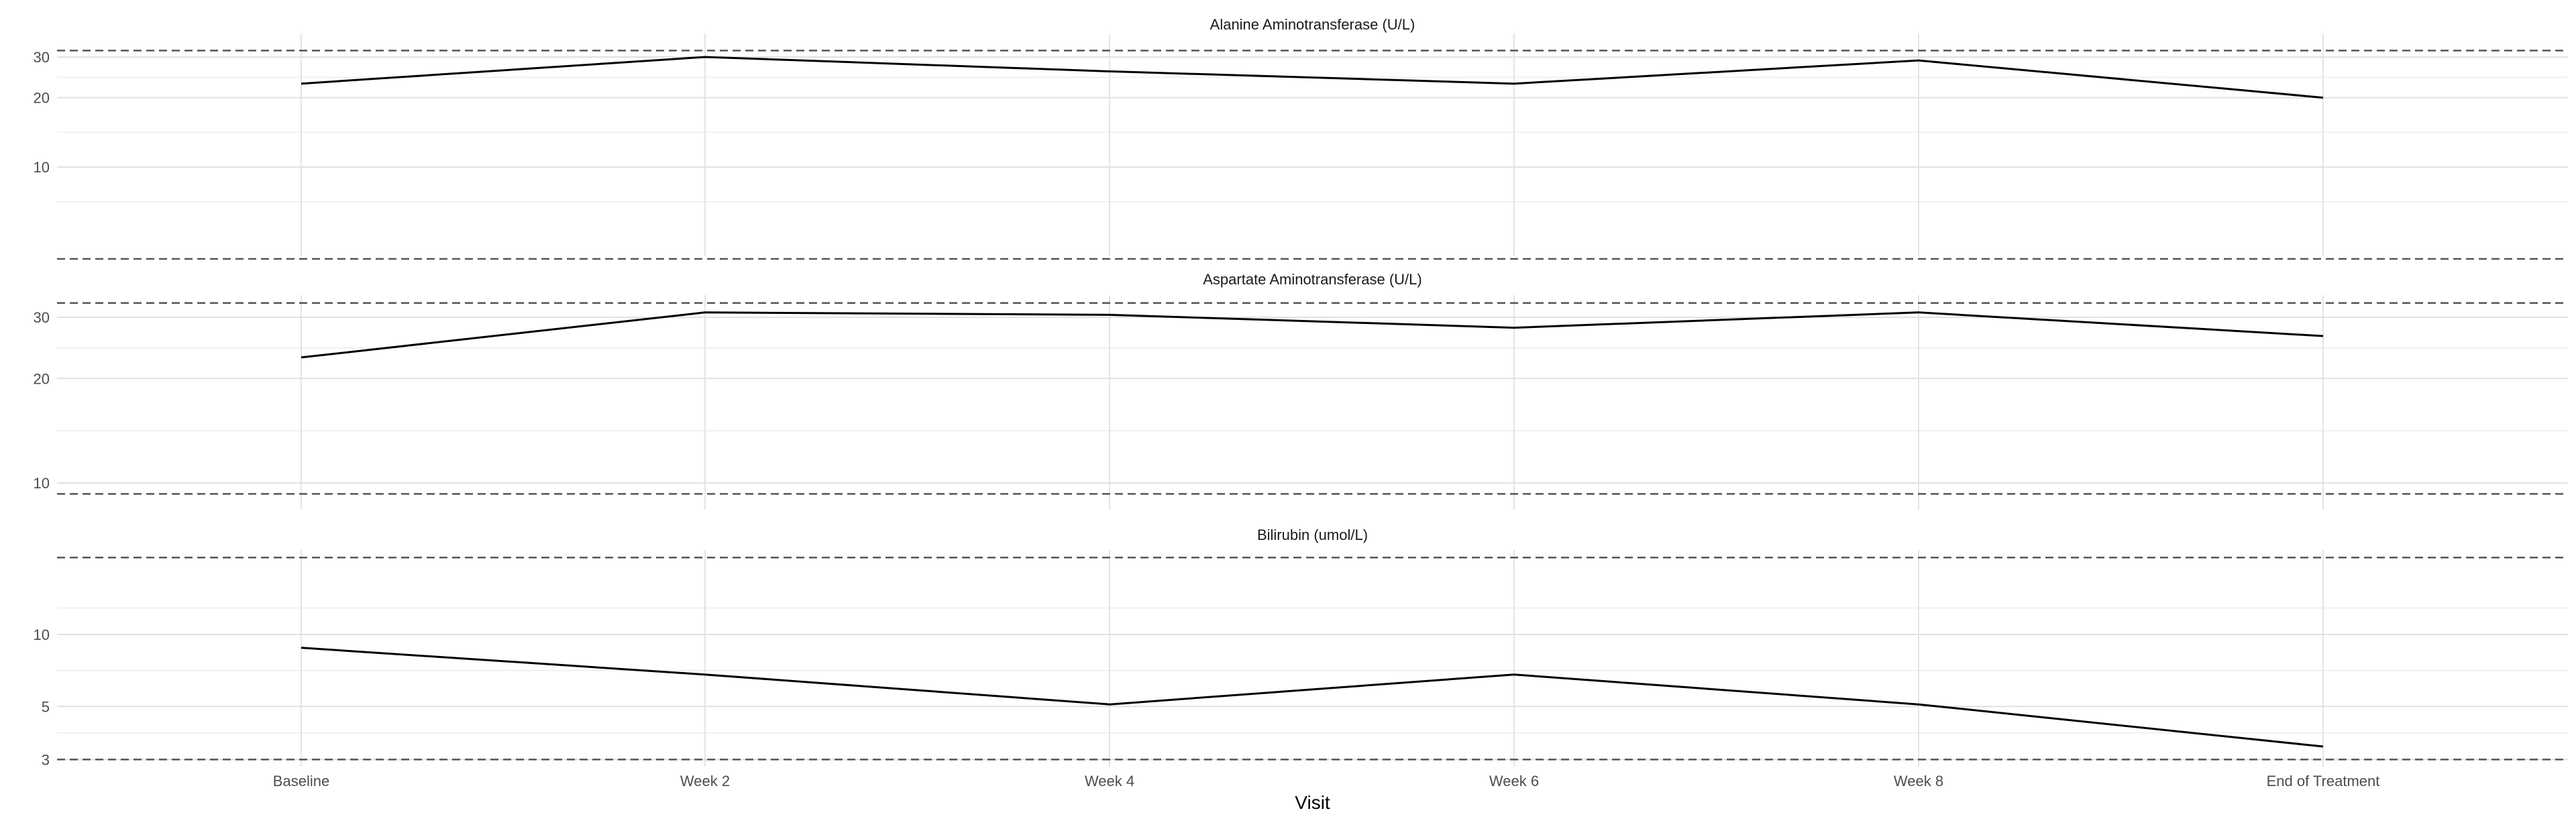  I want to click on x-tick-label: Week 2, so click(705, 781).